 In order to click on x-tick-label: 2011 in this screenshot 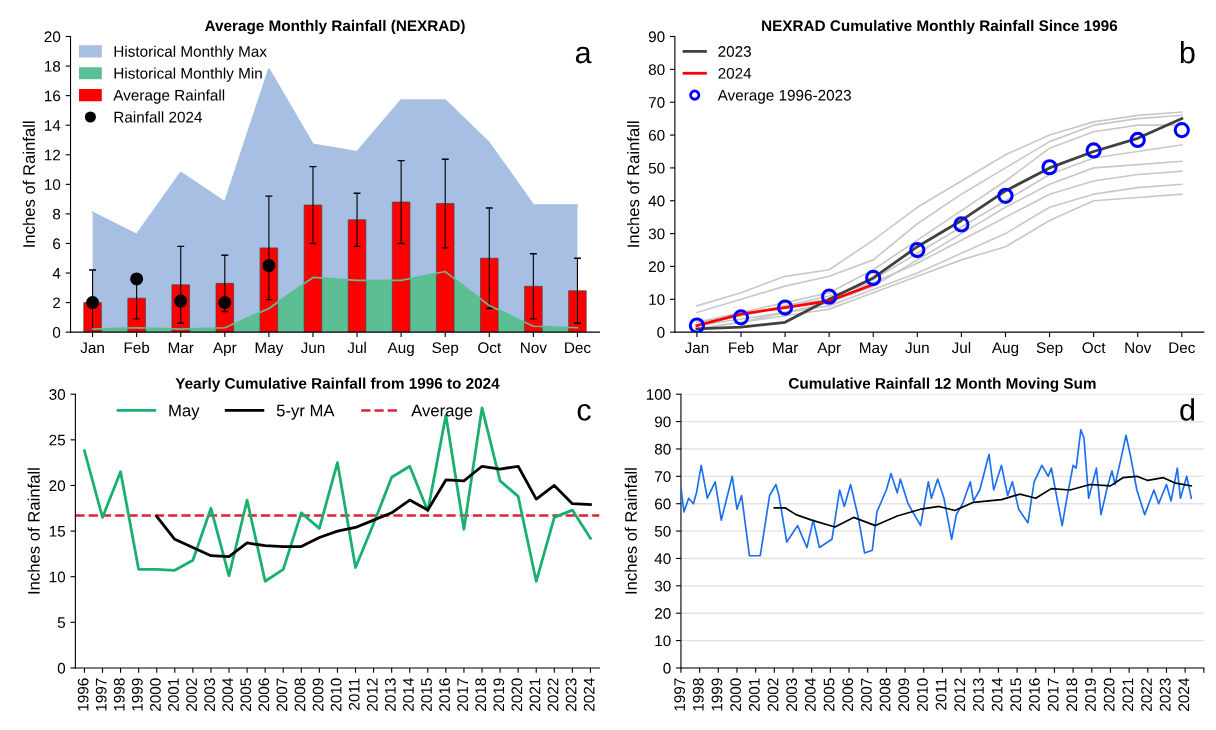, I will do `click(354, 694)`.